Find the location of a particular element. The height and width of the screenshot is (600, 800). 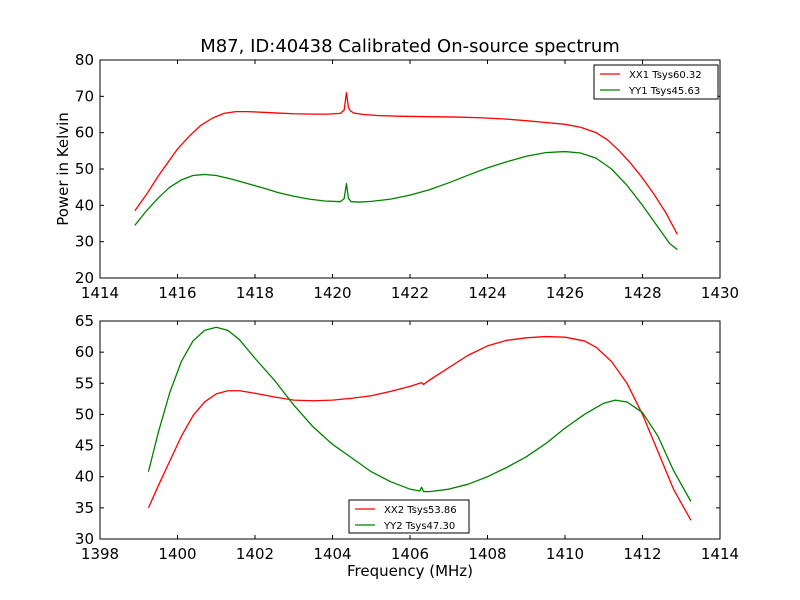

top-legend: XX1 Tsys60.32 YY1 Tsys45.63 is located at coordinates (656, 82).